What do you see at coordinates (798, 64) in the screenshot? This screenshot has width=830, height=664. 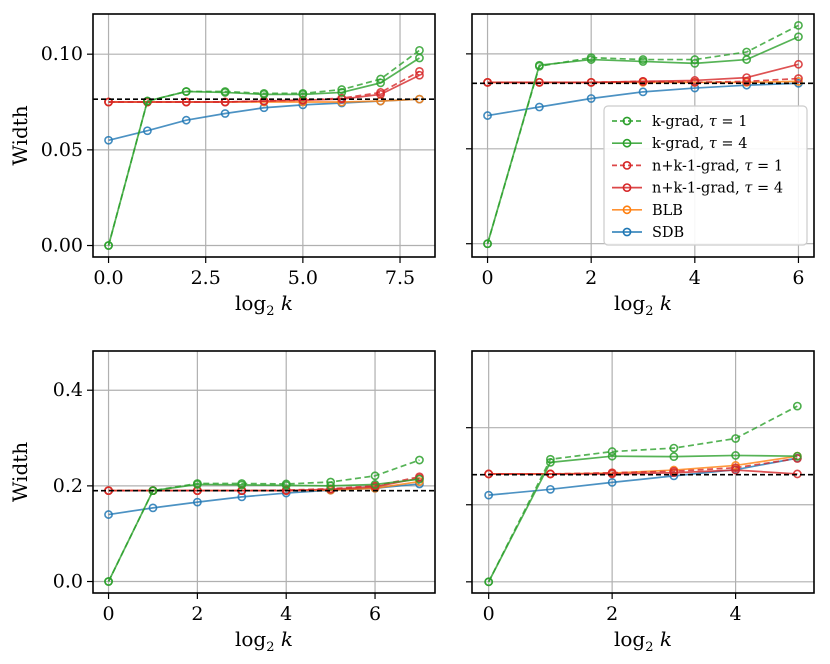 I see `data-point-nk1grad-tau4` at bounding box center [798, 64].